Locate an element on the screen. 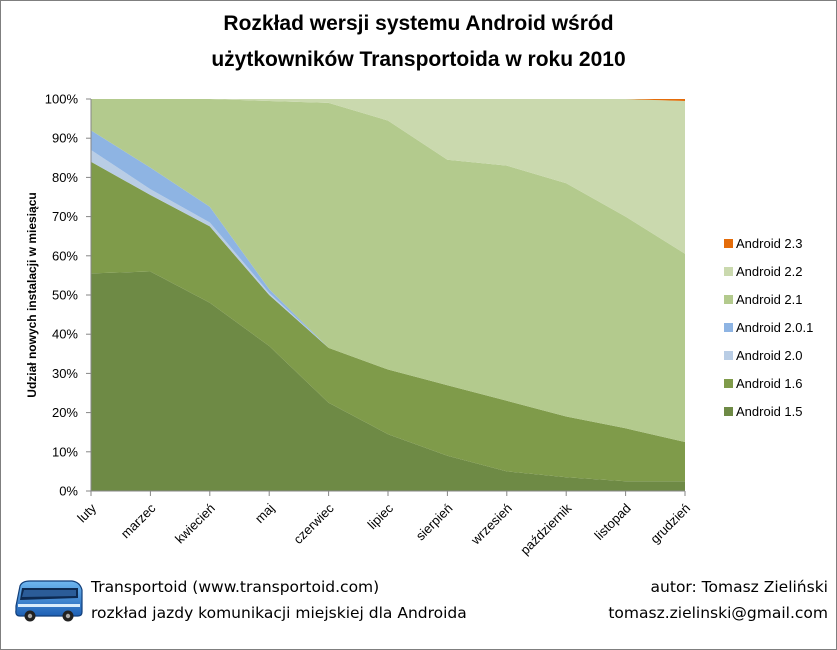 Image resolution: width=837 pixels, height=650 pixels. legend-label: Android 1.5 is located at coordinates (769, 411).